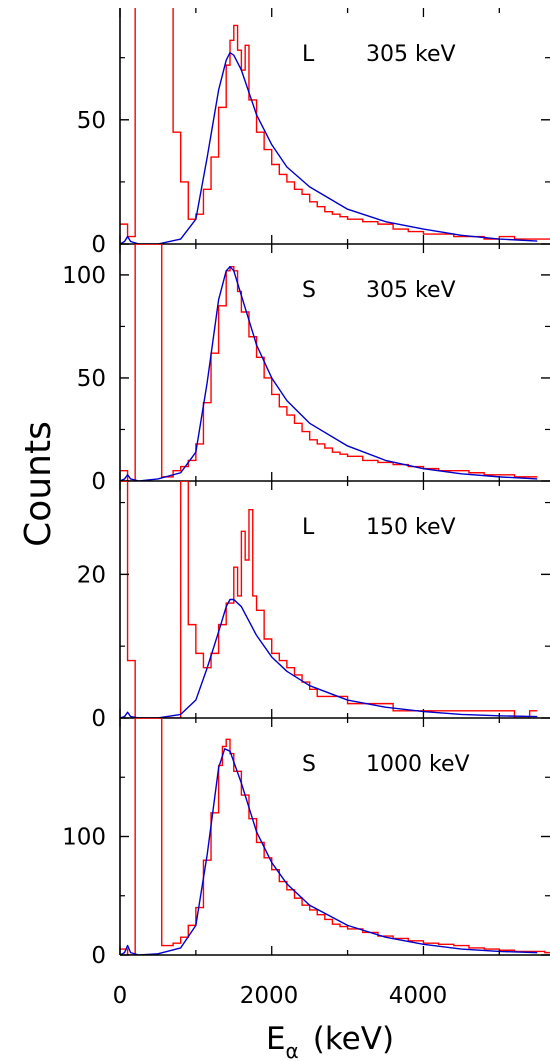 This screenshot has width=550, height=1061. I want to click on x-axis-label-subscript: α, so click(292, 1050).